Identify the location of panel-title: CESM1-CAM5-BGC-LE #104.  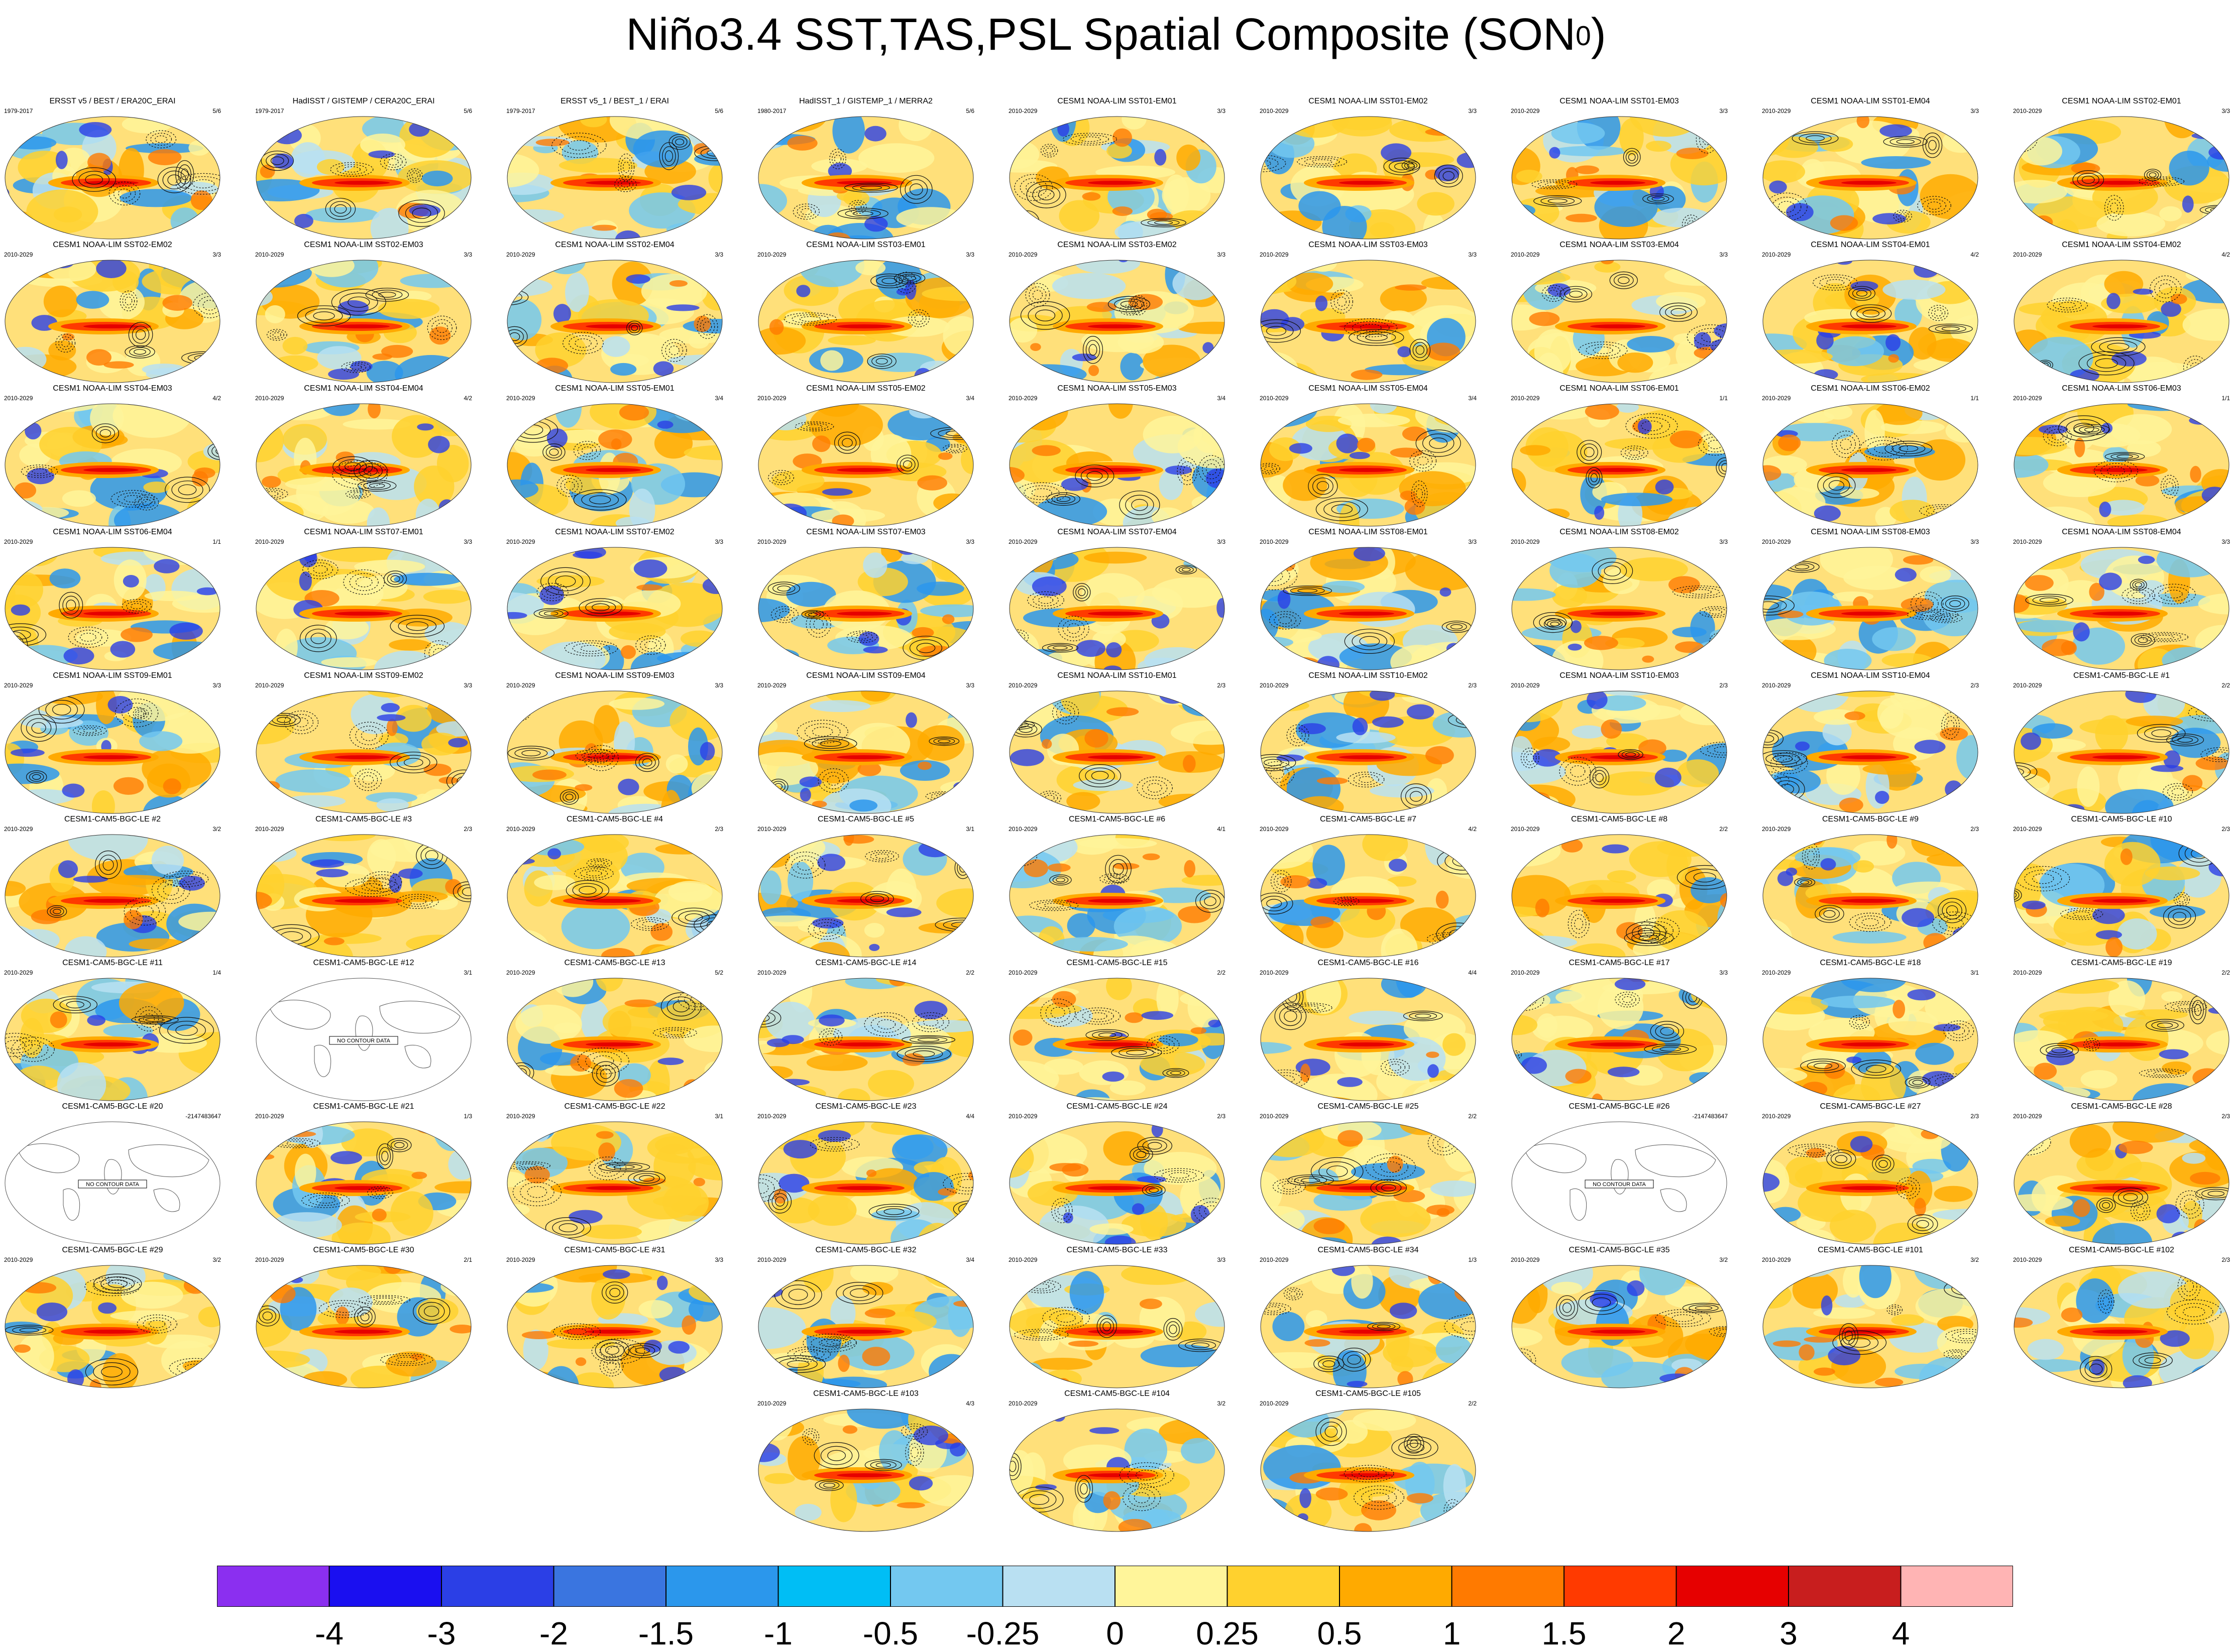
(1117, 1393).